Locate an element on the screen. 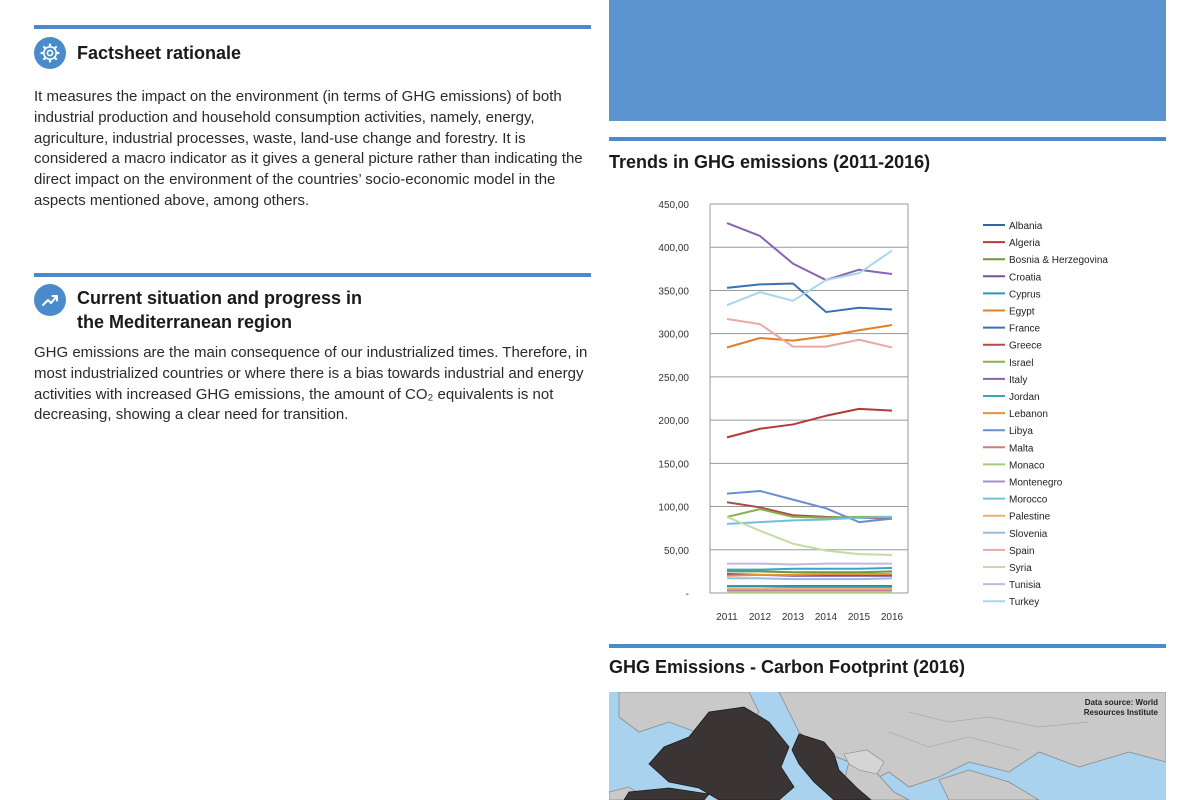  y-tick-label: 50,00 is located at coordinates (676, 551).